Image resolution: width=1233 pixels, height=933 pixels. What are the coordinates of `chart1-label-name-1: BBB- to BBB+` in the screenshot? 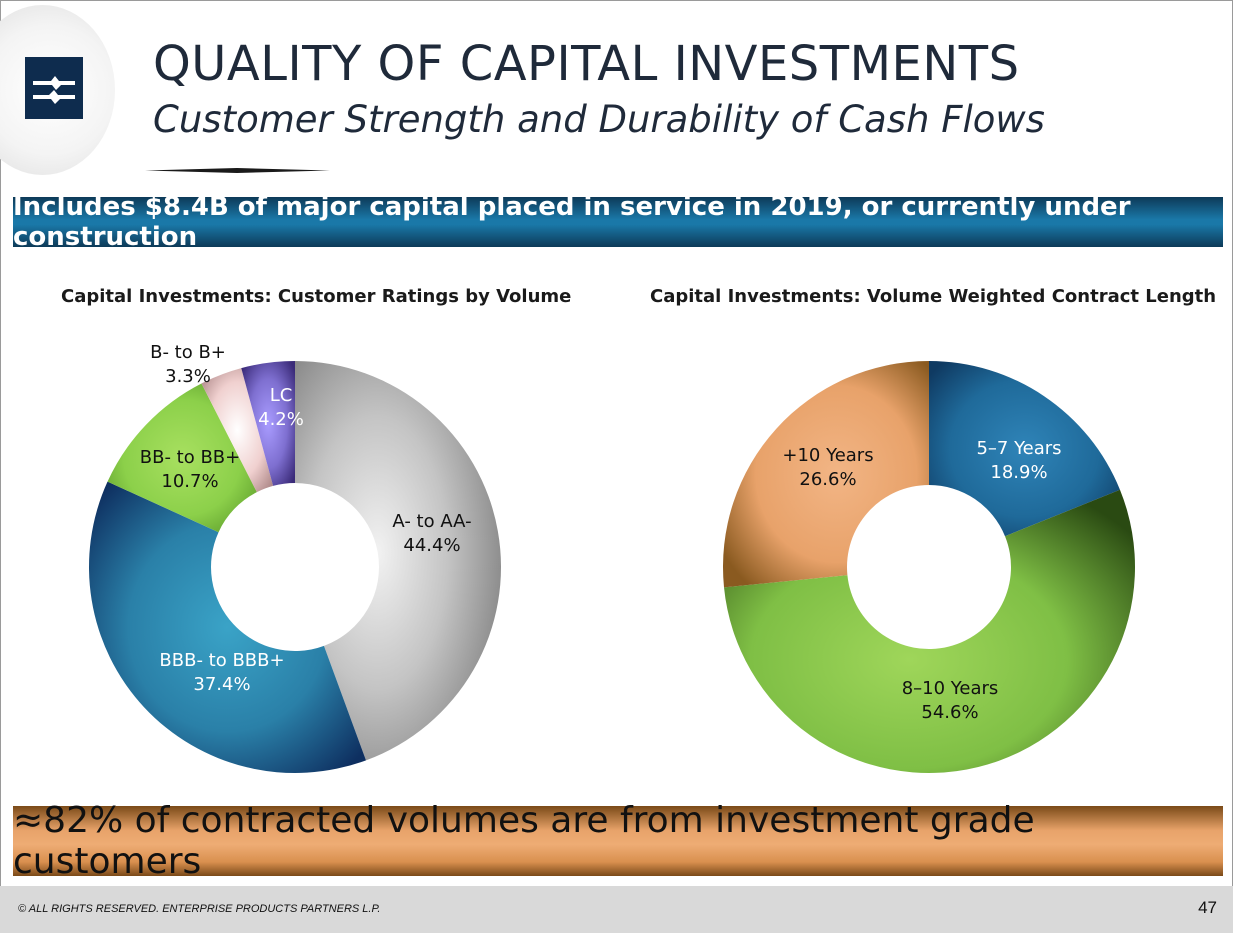 It's located at (221, 660).